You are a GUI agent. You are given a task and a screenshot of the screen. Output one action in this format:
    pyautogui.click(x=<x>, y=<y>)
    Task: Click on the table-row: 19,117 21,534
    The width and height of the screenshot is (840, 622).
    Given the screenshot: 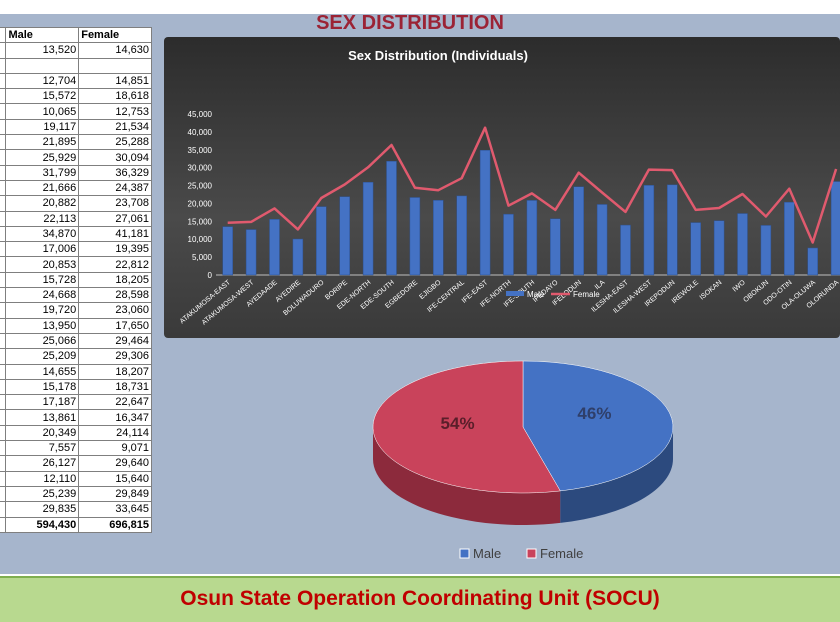 What is the action you would take?
    pyautogui.click(x=76, y=127)
    